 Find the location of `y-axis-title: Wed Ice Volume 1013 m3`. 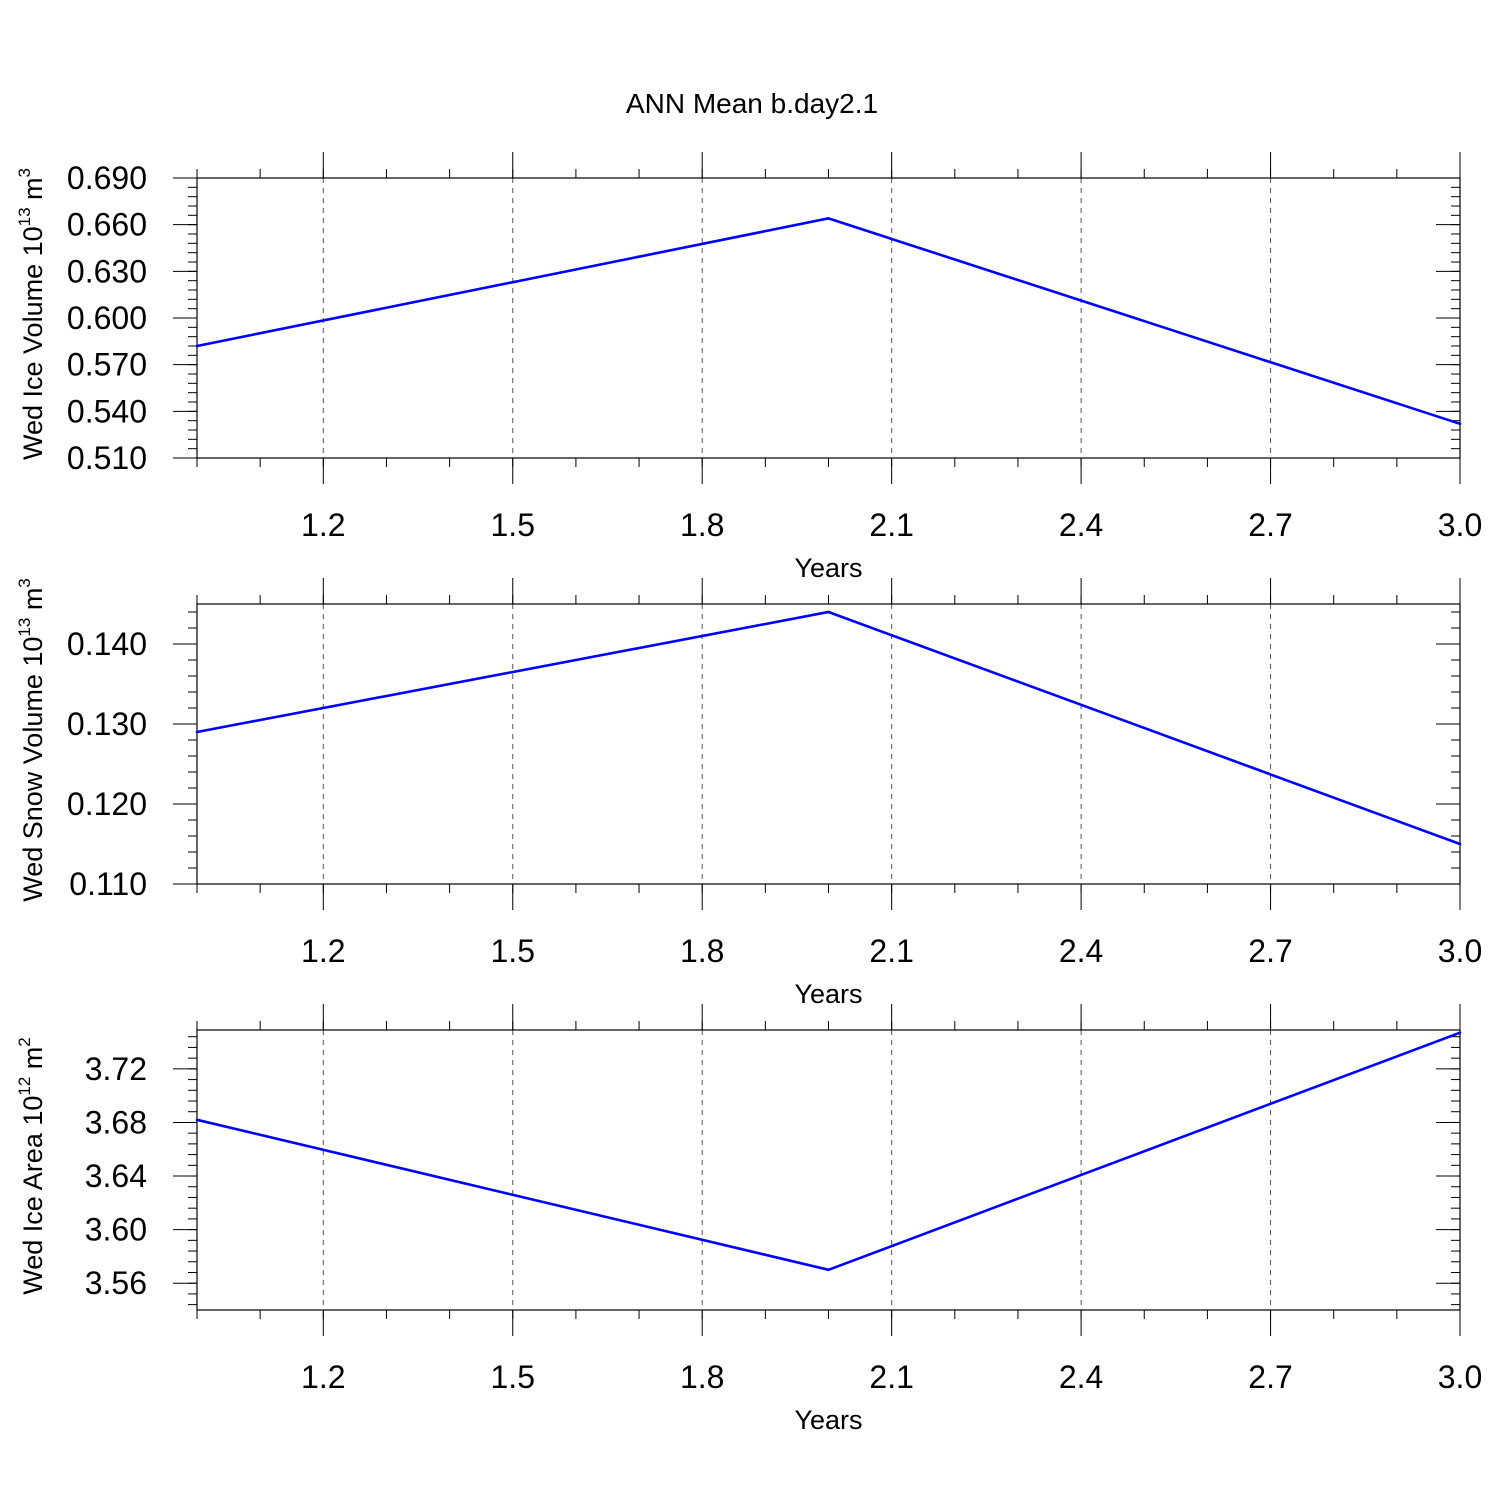

y-axis-title: Wed Ice Volume 1013 m3 is located at coordinates (31, 314).